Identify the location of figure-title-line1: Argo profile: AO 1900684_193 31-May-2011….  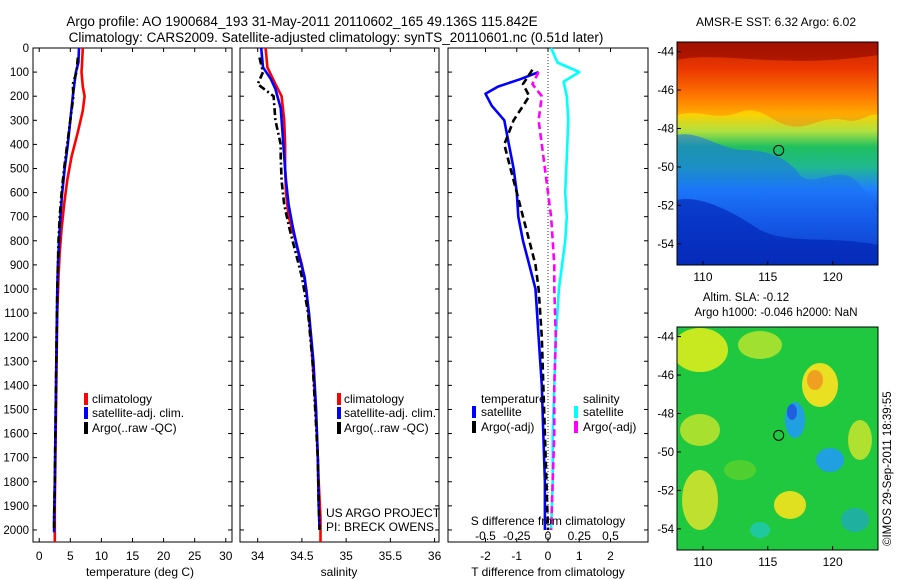
(301, 21).